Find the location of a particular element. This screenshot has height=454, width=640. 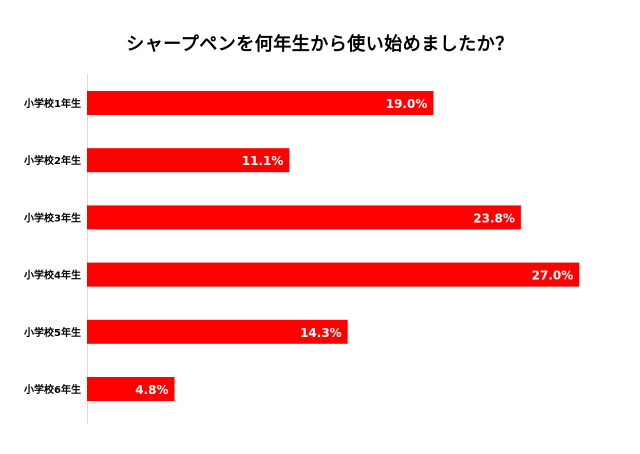

value-label-2: 11.1% is located at coordinates (263, 161).